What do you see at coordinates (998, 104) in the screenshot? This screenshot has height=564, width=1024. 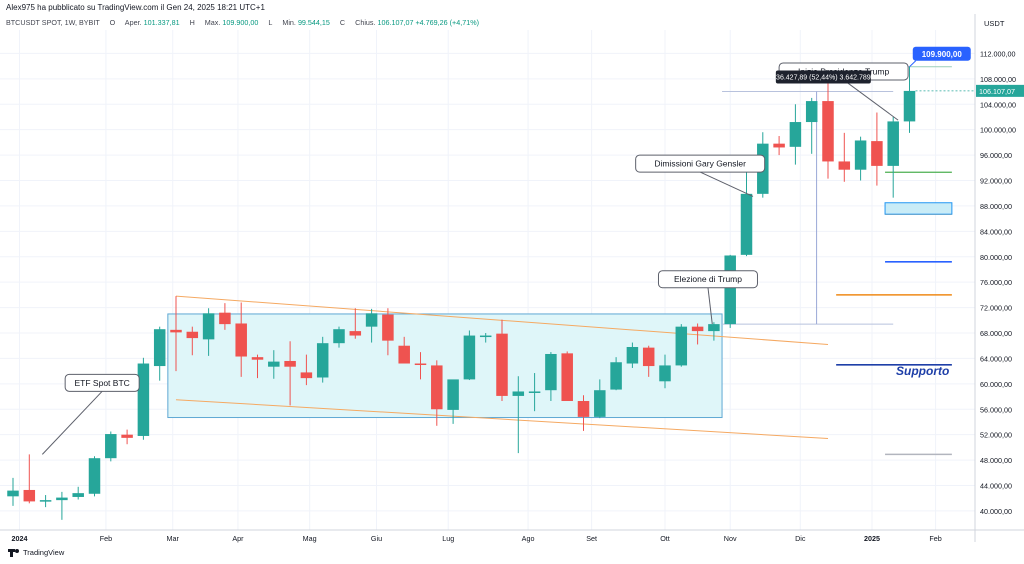 I see `y-tick-label: 104.000,00` at bounding box center [998, 104].